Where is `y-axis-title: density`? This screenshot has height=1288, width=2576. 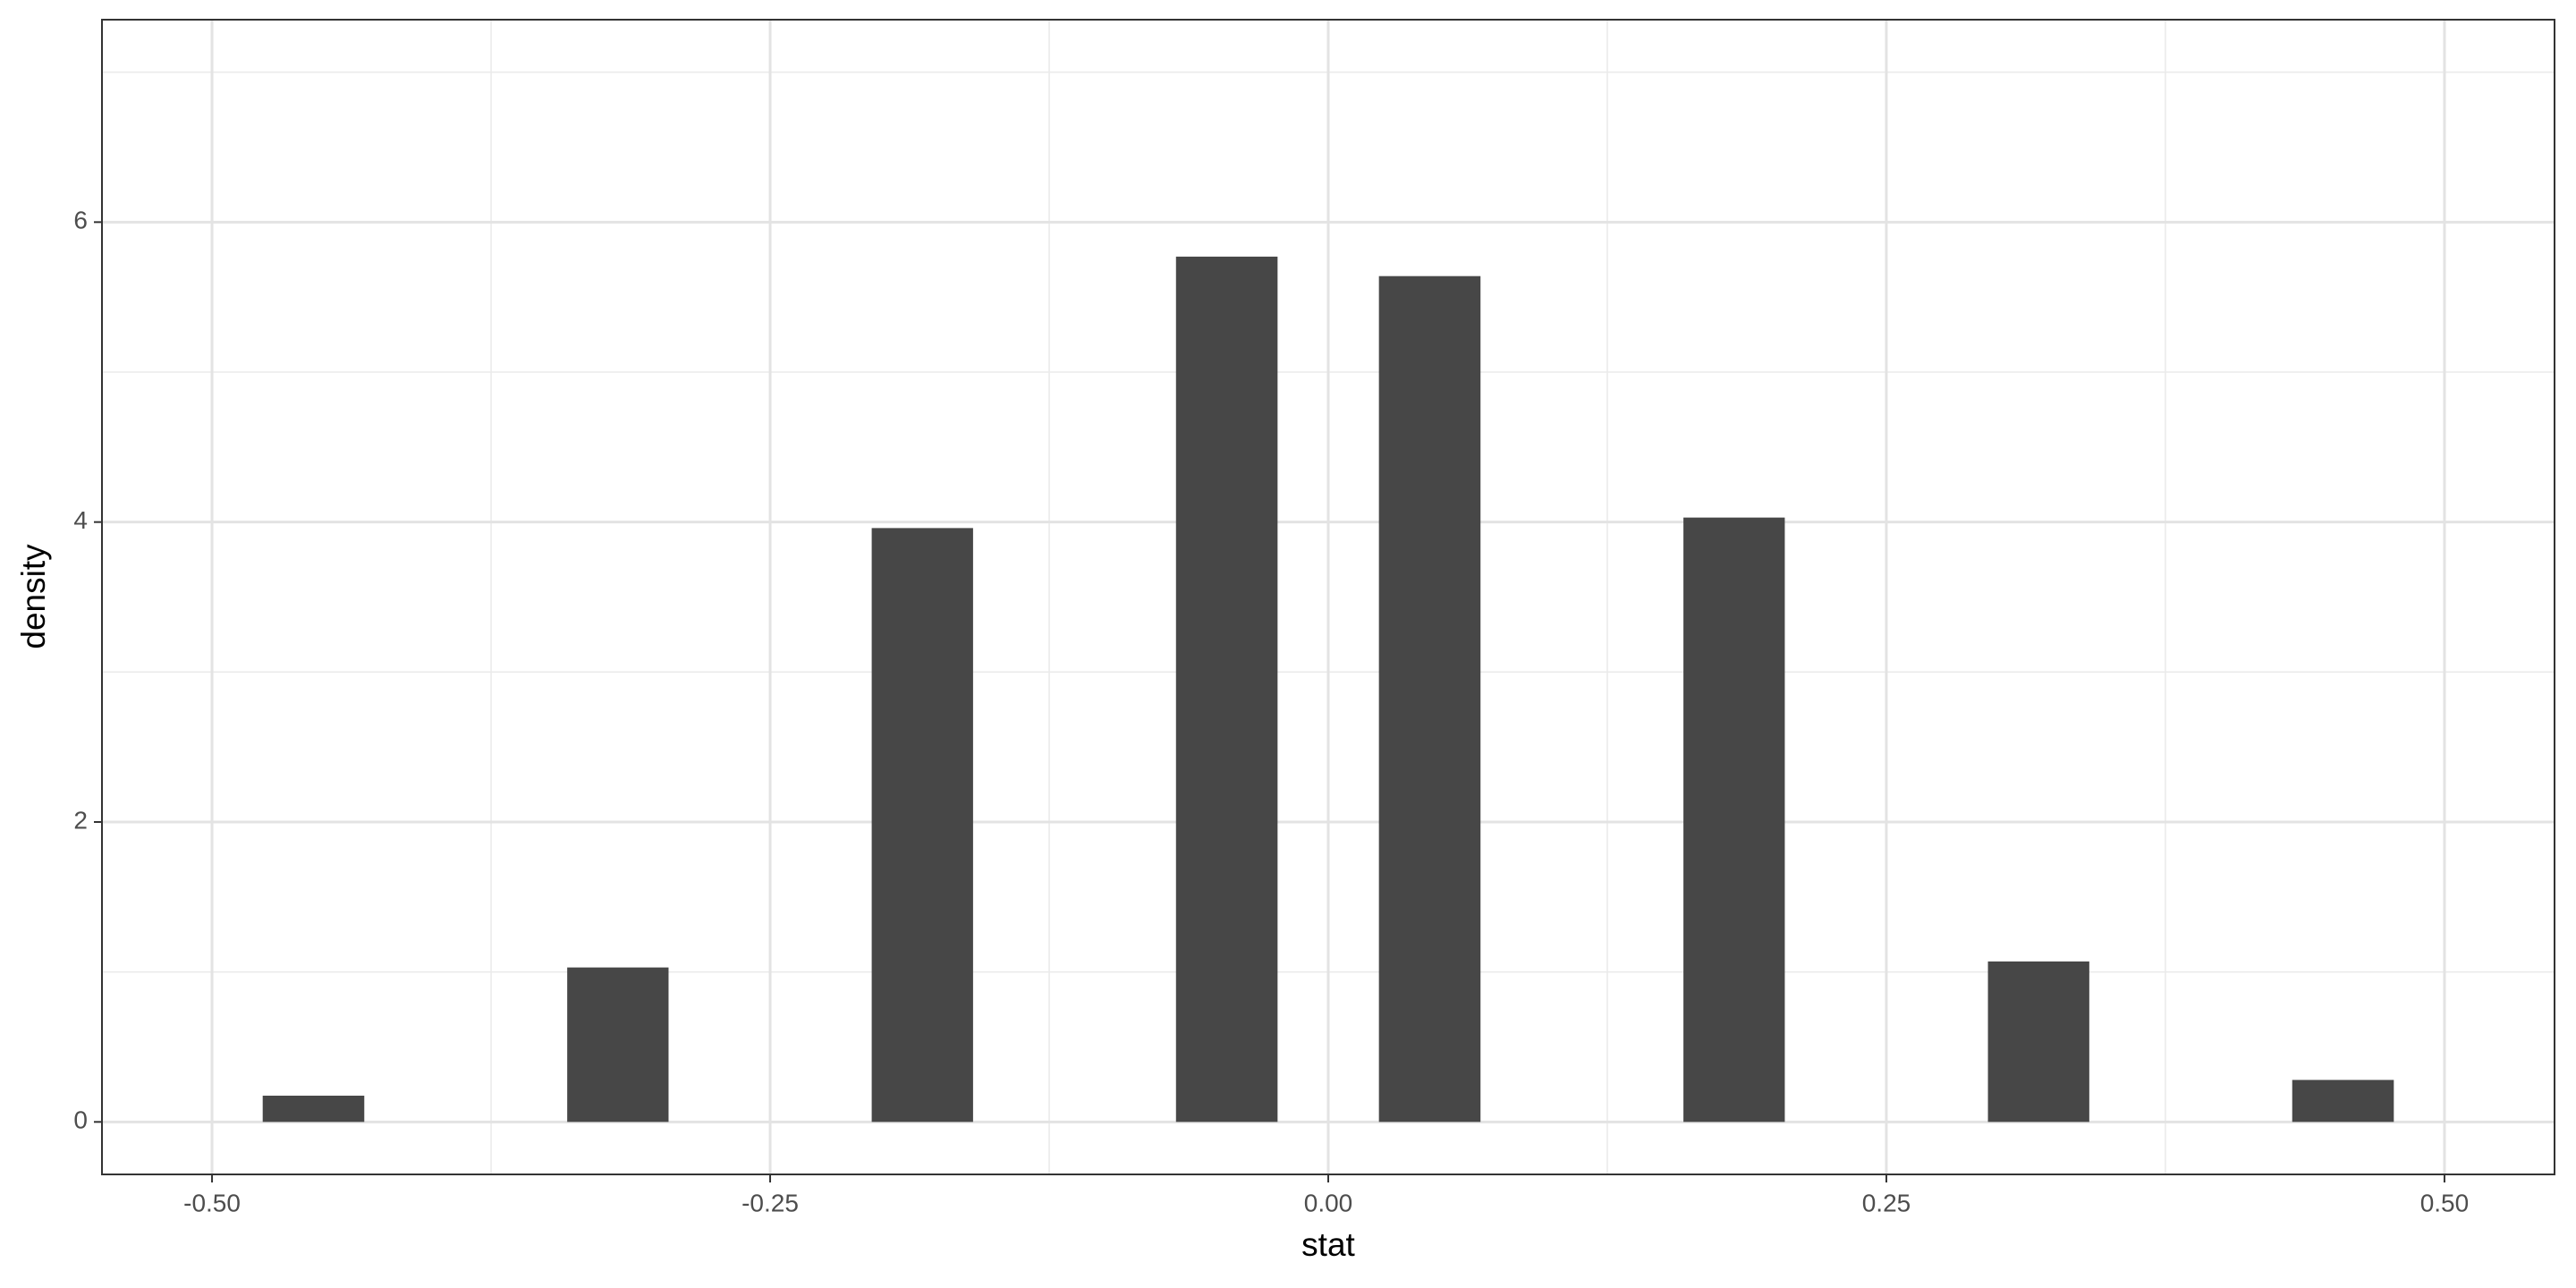
y-axis-title: density is located at coordinates (33, 596).